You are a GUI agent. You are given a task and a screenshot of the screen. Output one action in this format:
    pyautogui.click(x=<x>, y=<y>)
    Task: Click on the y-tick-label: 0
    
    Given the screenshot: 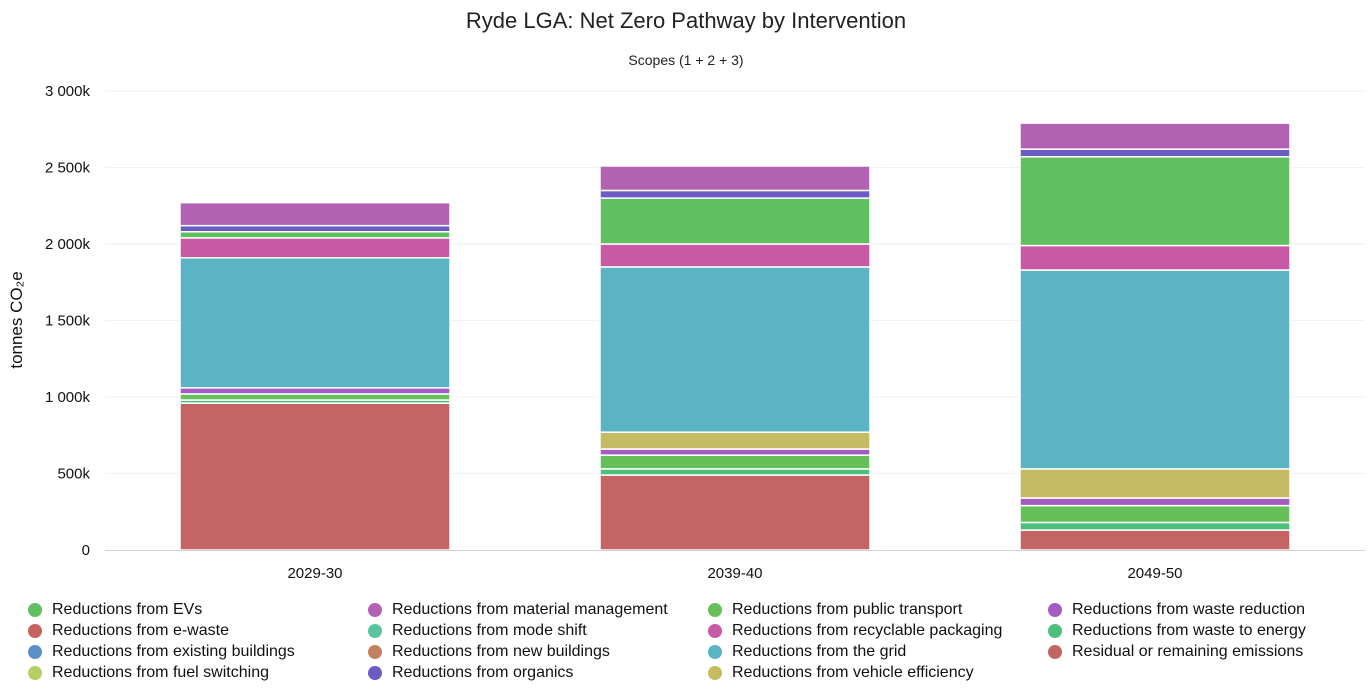 What is the action you would take?
    pyautogui.click(x=86, y=550)
    